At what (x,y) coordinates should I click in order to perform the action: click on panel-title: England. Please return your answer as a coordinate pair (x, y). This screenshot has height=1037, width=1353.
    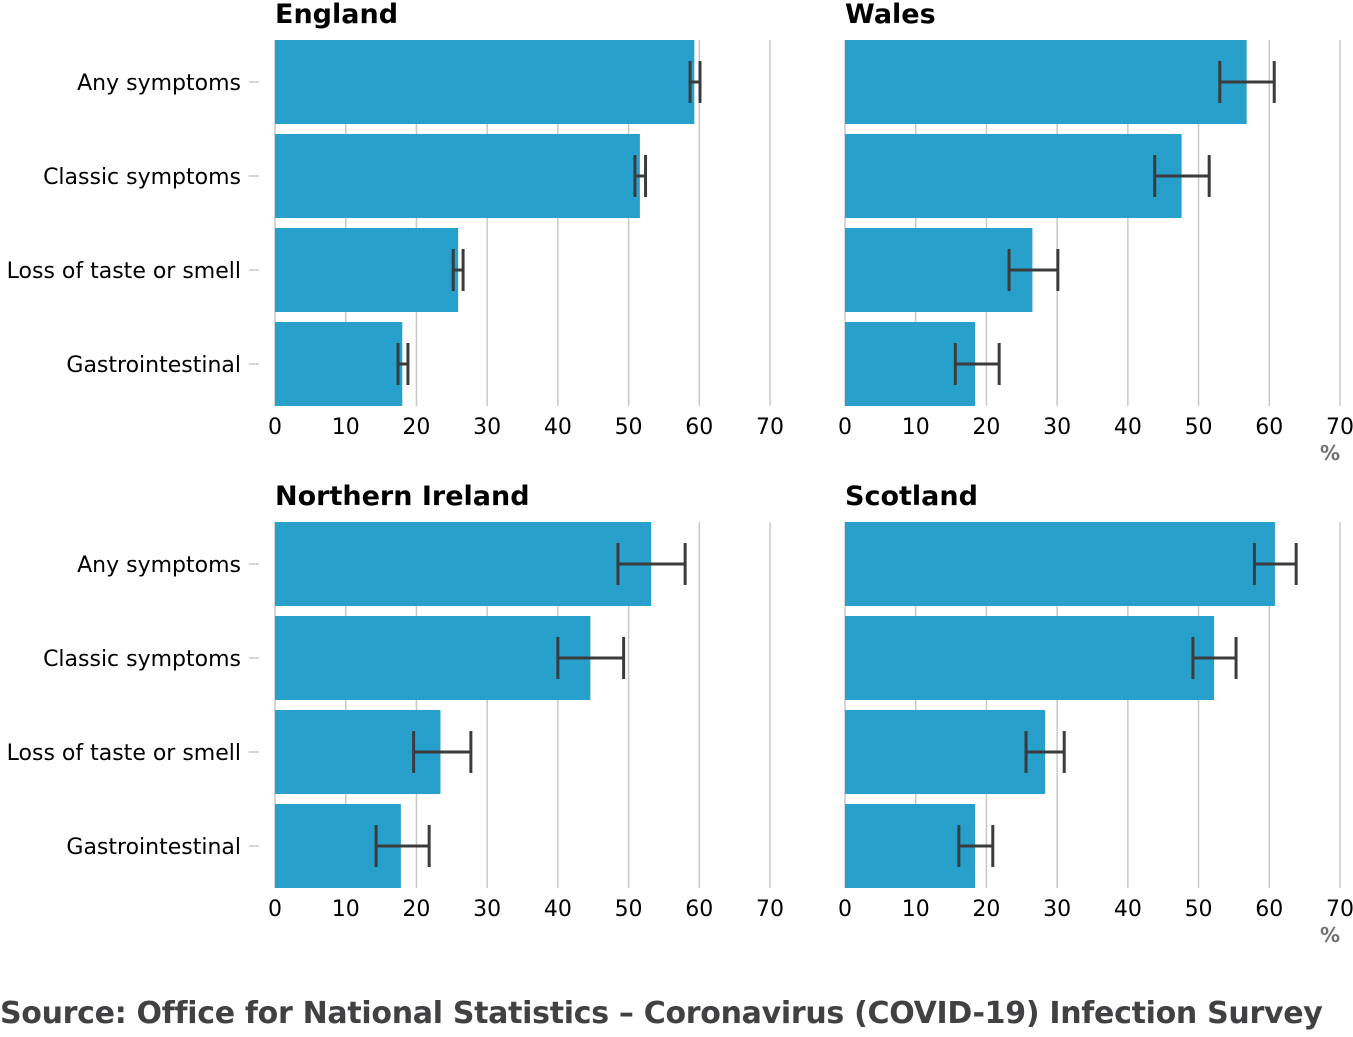
    Looking at the image, I should click on (336, 15).